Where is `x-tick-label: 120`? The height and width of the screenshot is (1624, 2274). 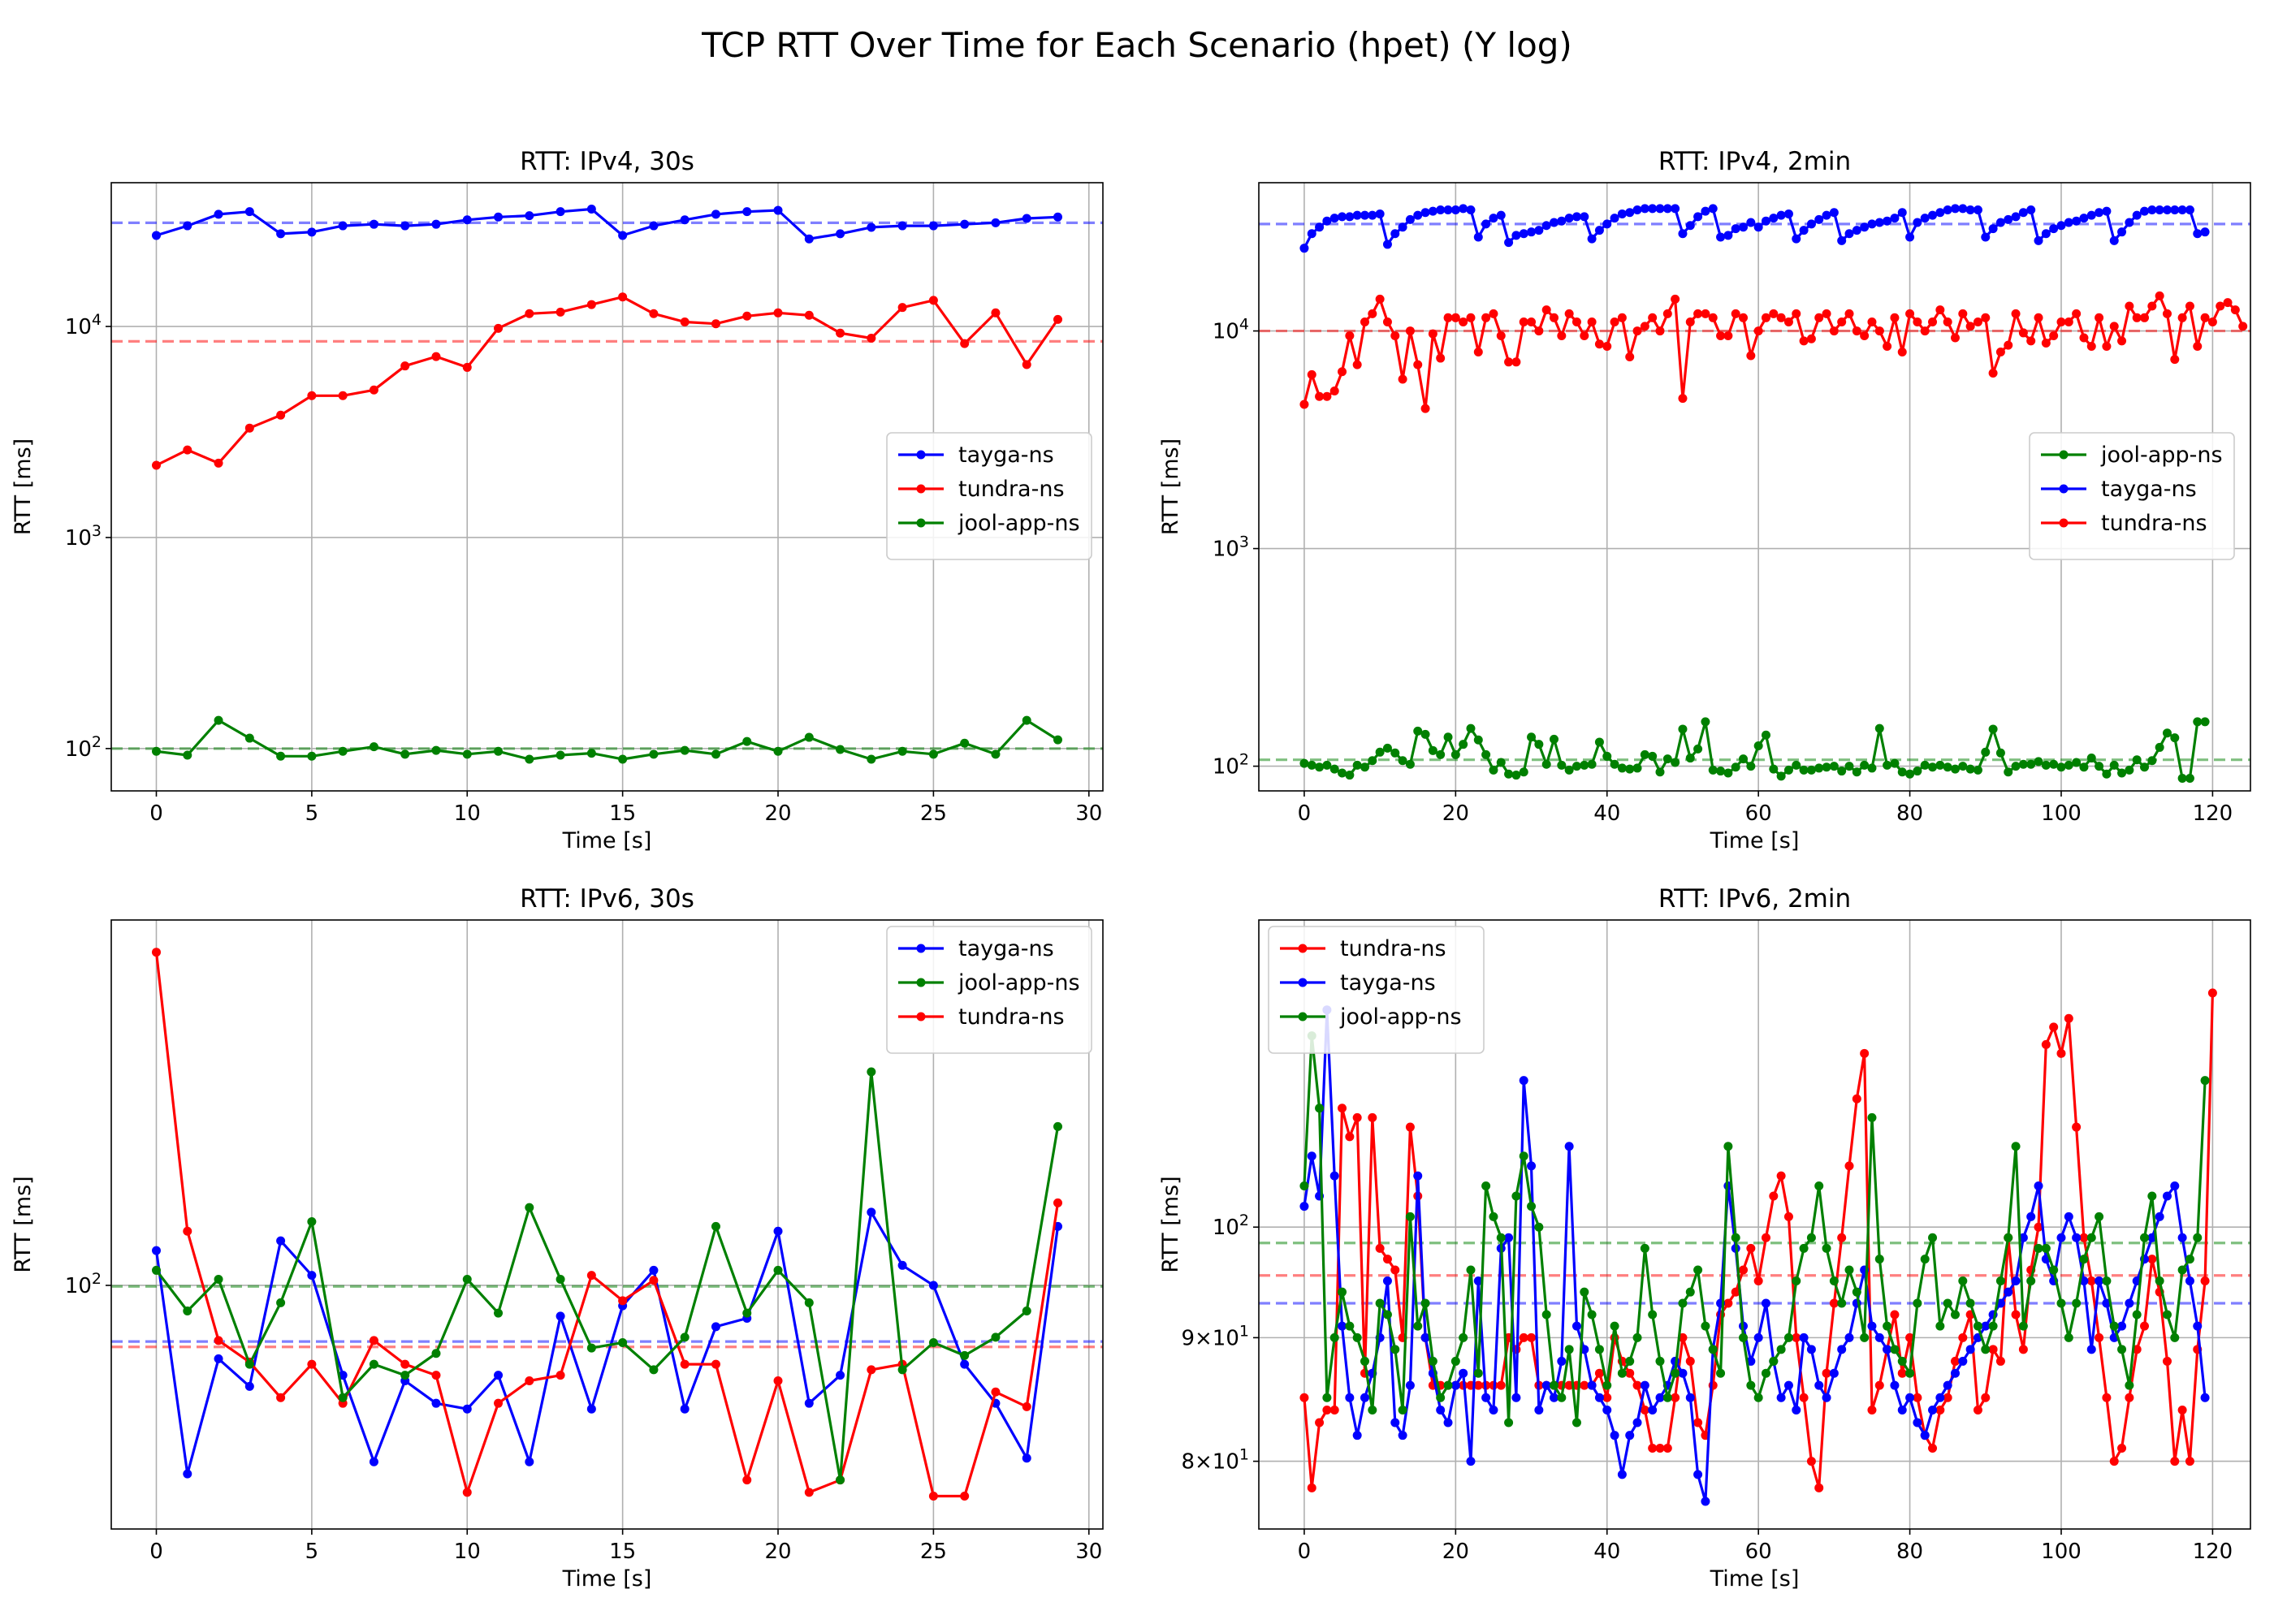 x-tick-label: 120 is located at coordinates (2213, 1552).